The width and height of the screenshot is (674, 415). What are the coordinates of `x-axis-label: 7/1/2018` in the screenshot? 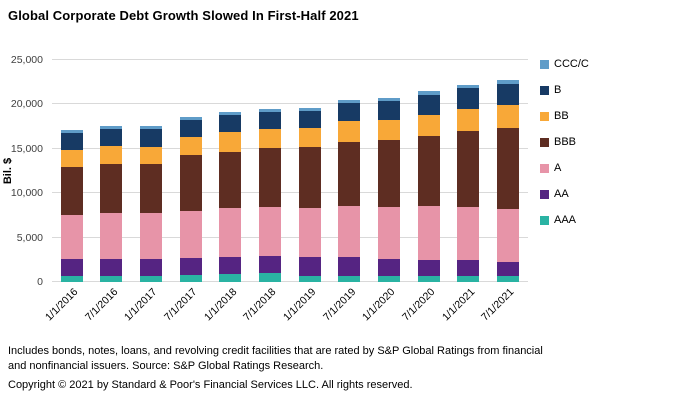 It's located at (260, 305).